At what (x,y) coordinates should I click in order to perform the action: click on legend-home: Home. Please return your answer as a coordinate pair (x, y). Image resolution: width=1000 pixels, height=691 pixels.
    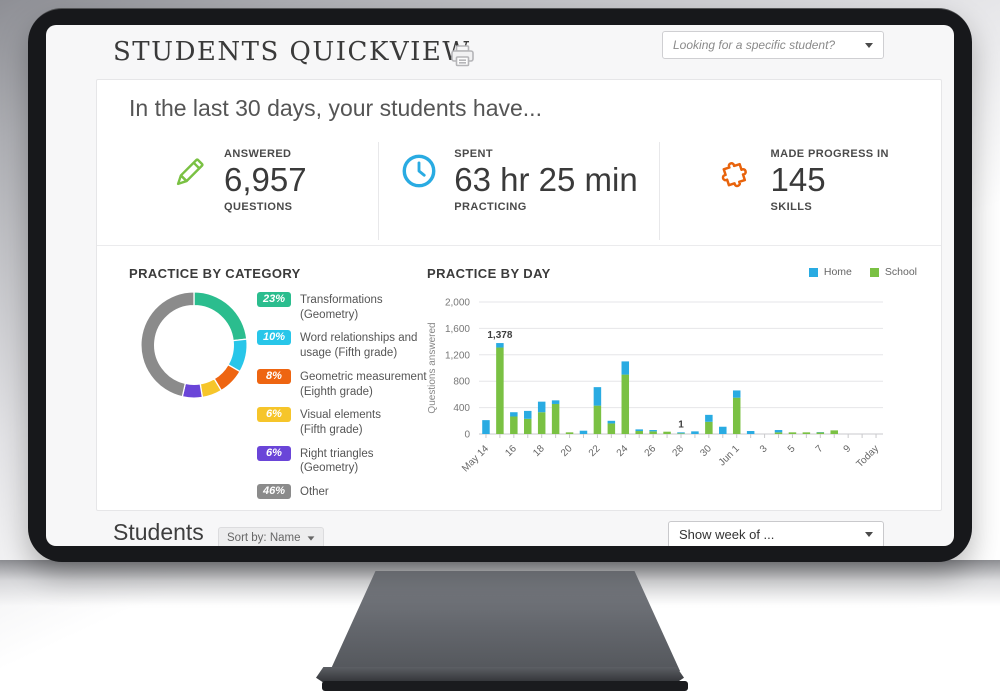
    Looking at the image, I should click on (830, 272).